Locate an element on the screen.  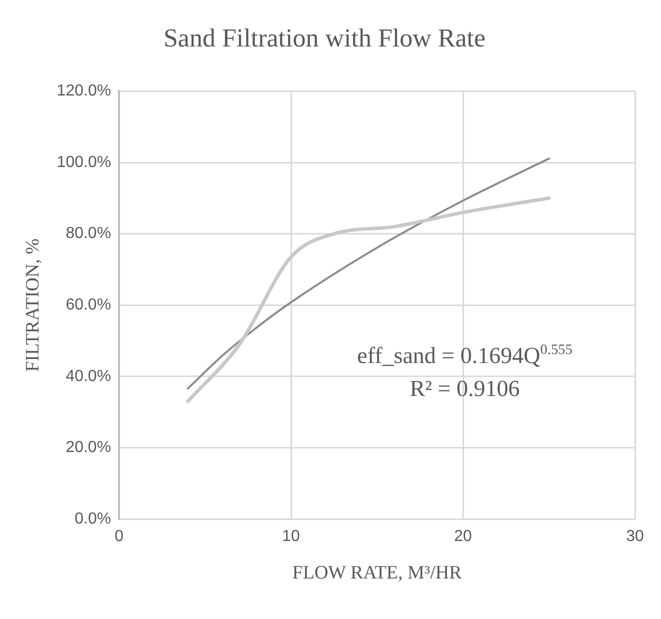
y-tick-label: 100.0% is located at coordinates (84, 162).